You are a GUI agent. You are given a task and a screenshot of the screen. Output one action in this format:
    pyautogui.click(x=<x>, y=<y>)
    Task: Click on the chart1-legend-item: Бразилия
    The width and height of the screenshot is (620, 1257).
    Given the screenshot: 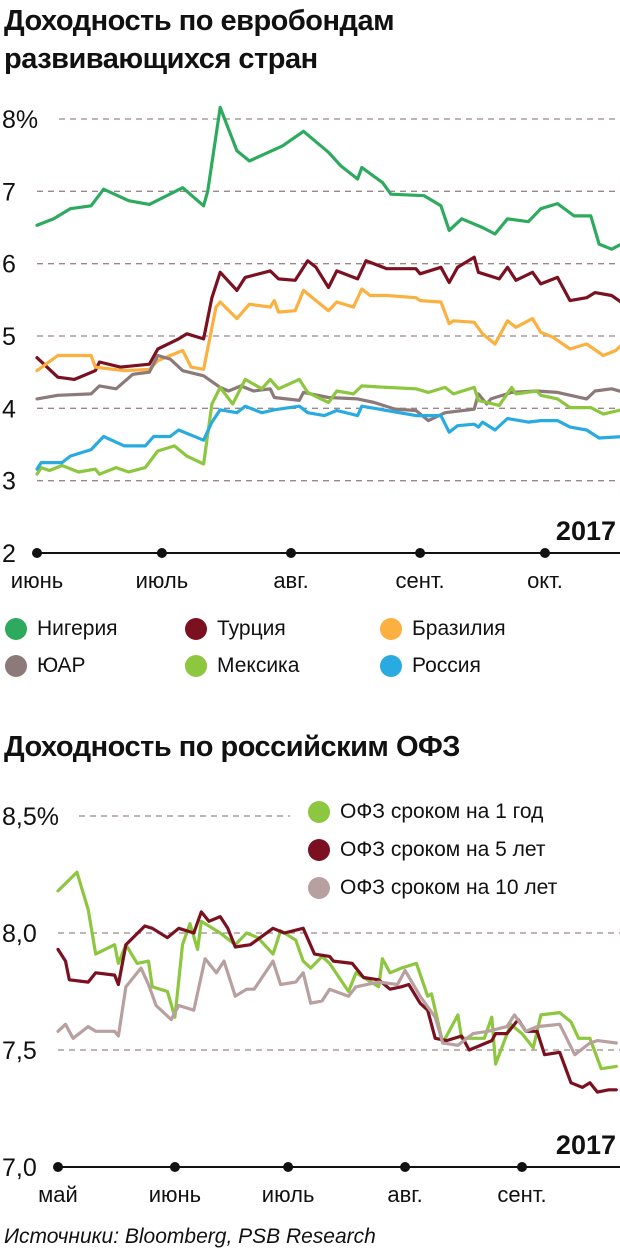 What is the action you would take?
    pyautogui.click(x=443, y=629)
    